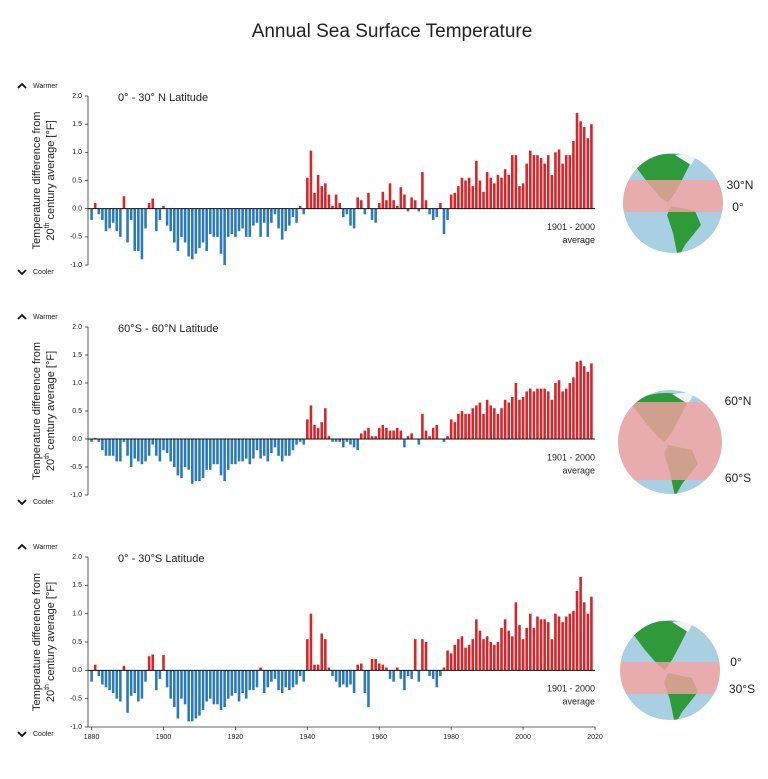  Describe the element at coordinates (47, 225) in the screenshot. I see `y-label-sup: th` at that location.